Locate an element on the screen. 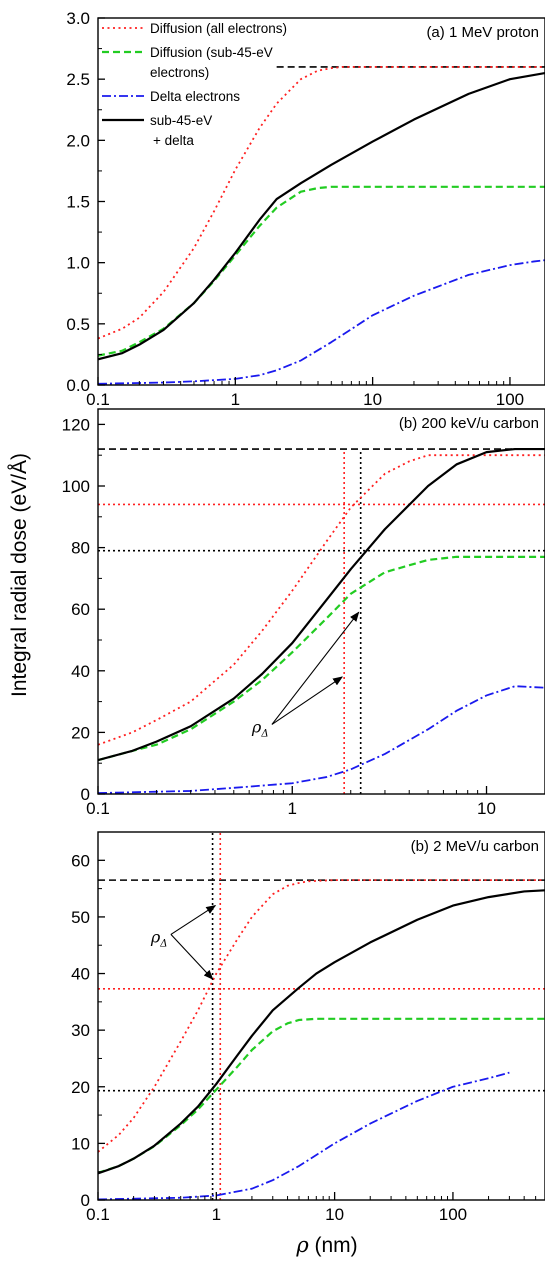 Image resolution: width=545 pixels, height=1263 pixels. y-tick-label: 1.0 is located at coordinates (78, 263).